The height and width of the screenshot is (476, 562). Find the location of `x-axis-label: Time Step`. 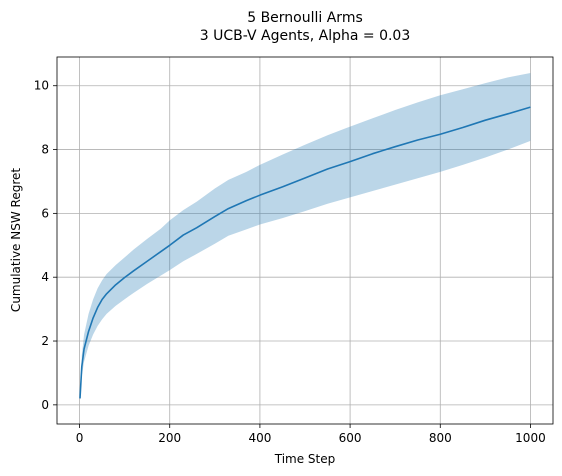

x-axis-label: Time Step is located at coordinates (305, 459).